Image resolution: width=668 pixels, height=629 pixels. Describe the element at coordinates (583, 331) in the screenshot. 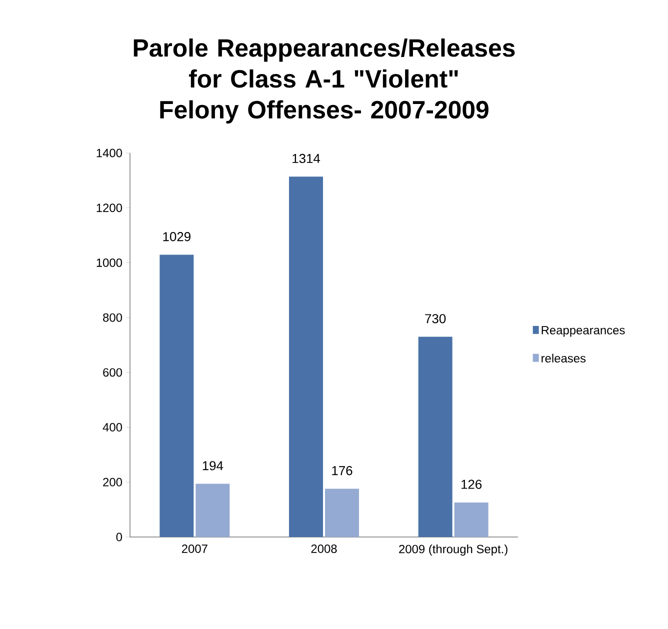

I see `legend-label: Reappearances` at that location.